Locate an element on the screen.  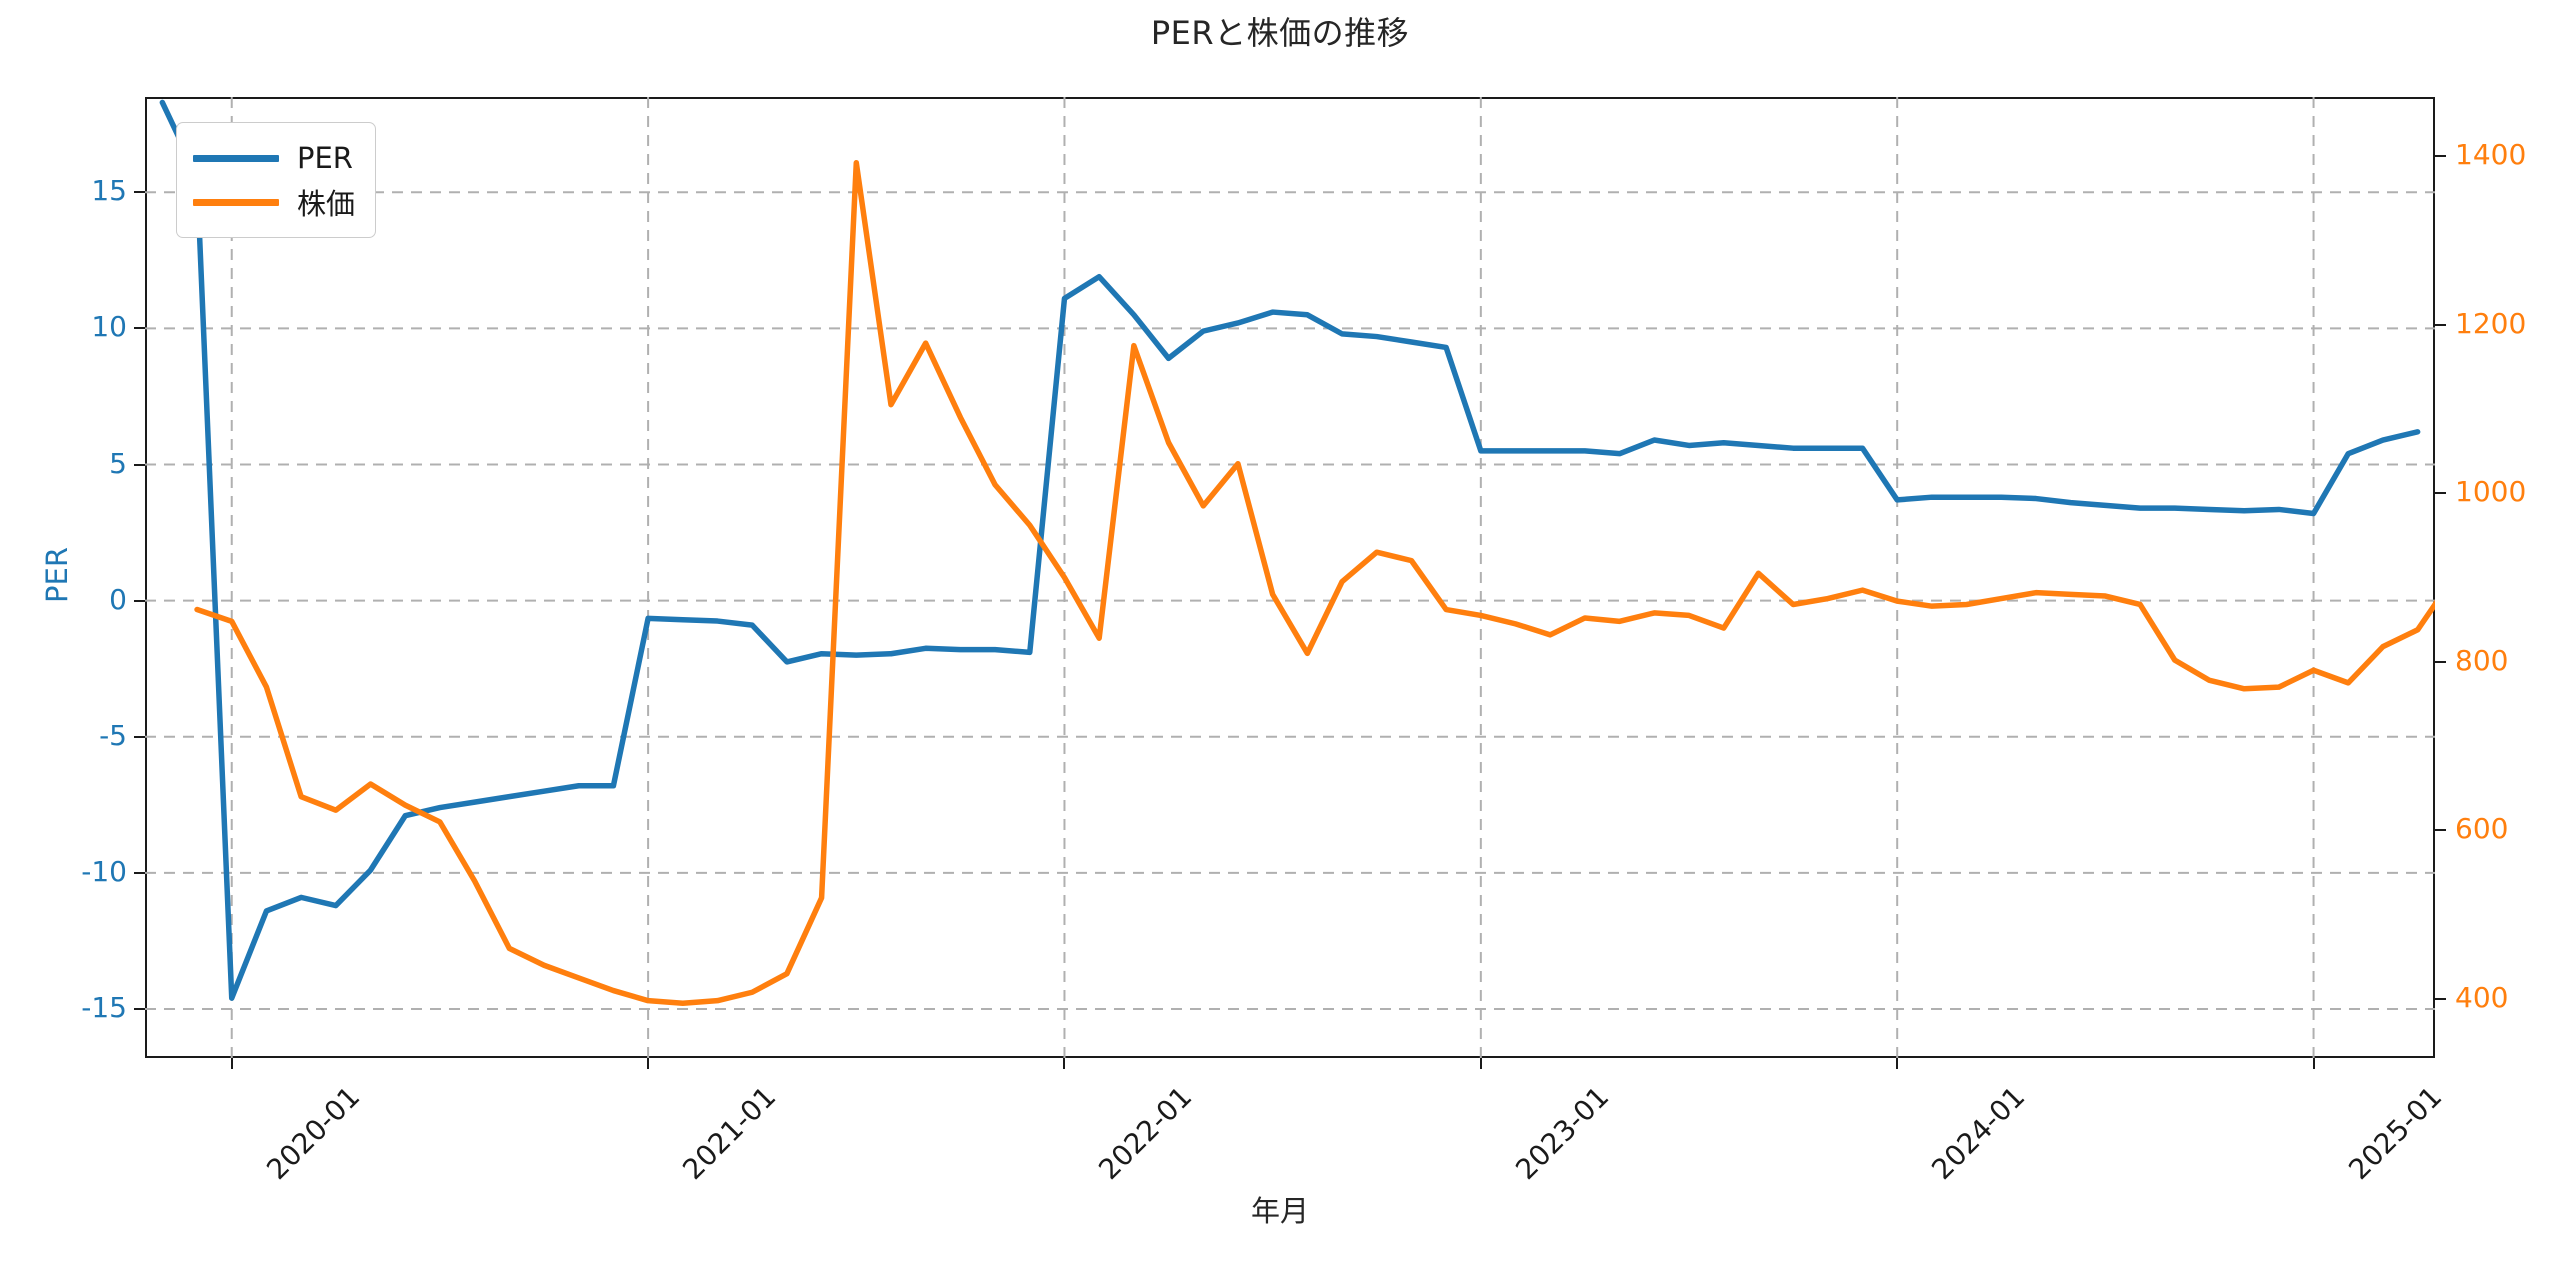
y-right-tick-label: 1000 is located at coordinates (2491, 492).